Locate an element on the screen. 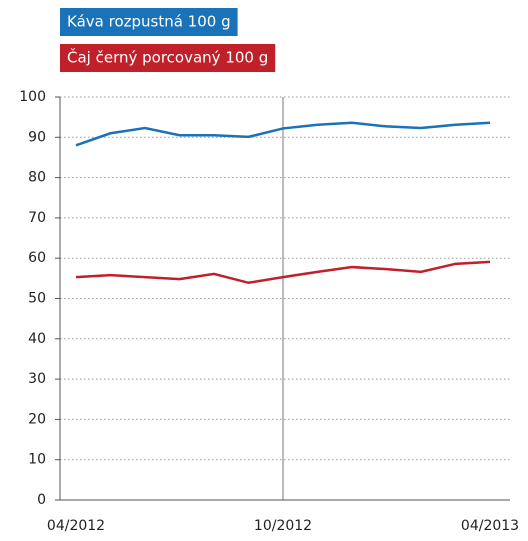  legend-label: Čaj černý porcovaný 100 g is located at coordinates (167, 57).